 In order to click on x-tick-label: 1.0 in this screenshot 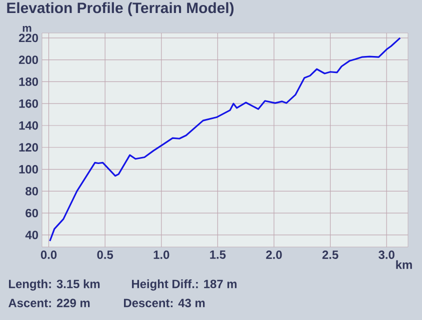, I will do `click(162, 254)`.